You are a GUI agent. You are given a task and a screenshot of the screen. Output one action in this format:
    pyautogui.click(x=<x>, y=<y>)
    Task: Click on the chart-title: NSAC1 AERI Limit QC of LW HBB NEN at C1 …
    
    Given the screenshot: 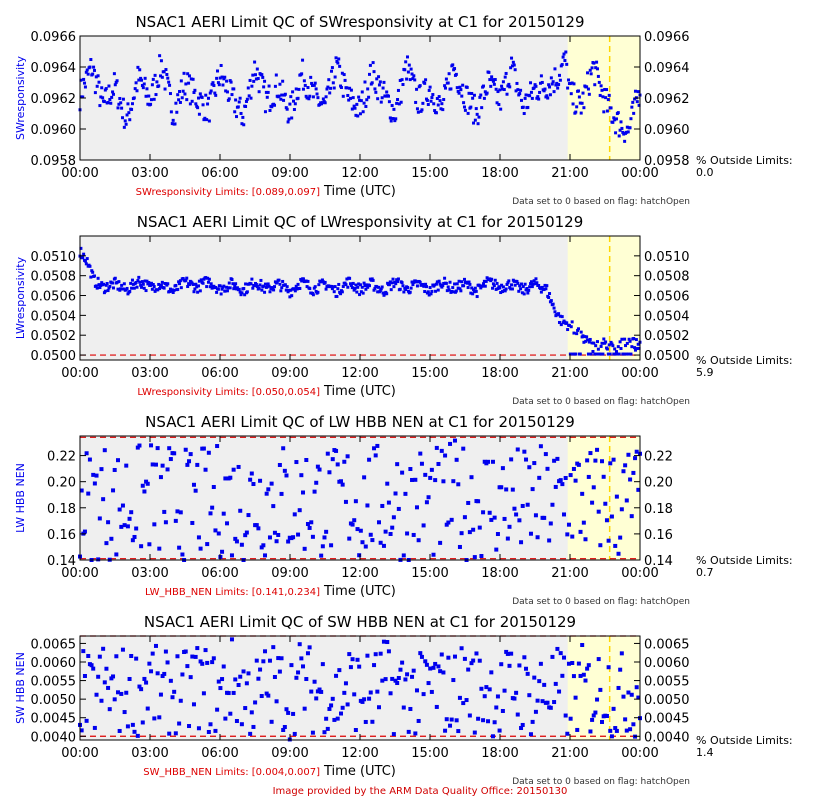 What is the action you would take?
    pyautogui.click(x=360, y=422)
    